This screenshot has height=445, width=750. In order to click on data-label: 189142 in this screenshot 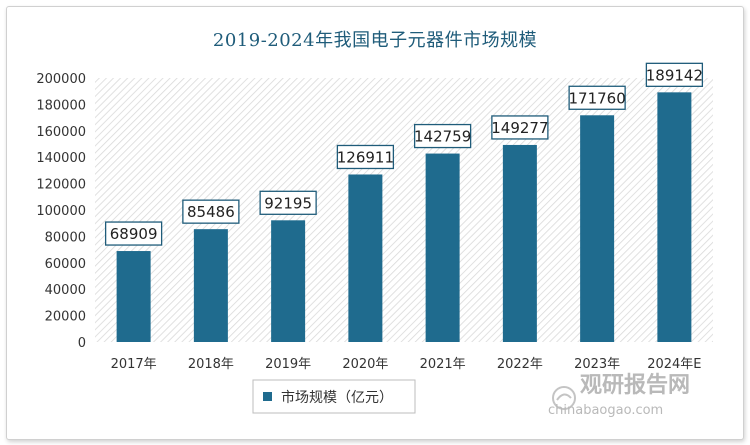, I will do `click(674, 75)`.